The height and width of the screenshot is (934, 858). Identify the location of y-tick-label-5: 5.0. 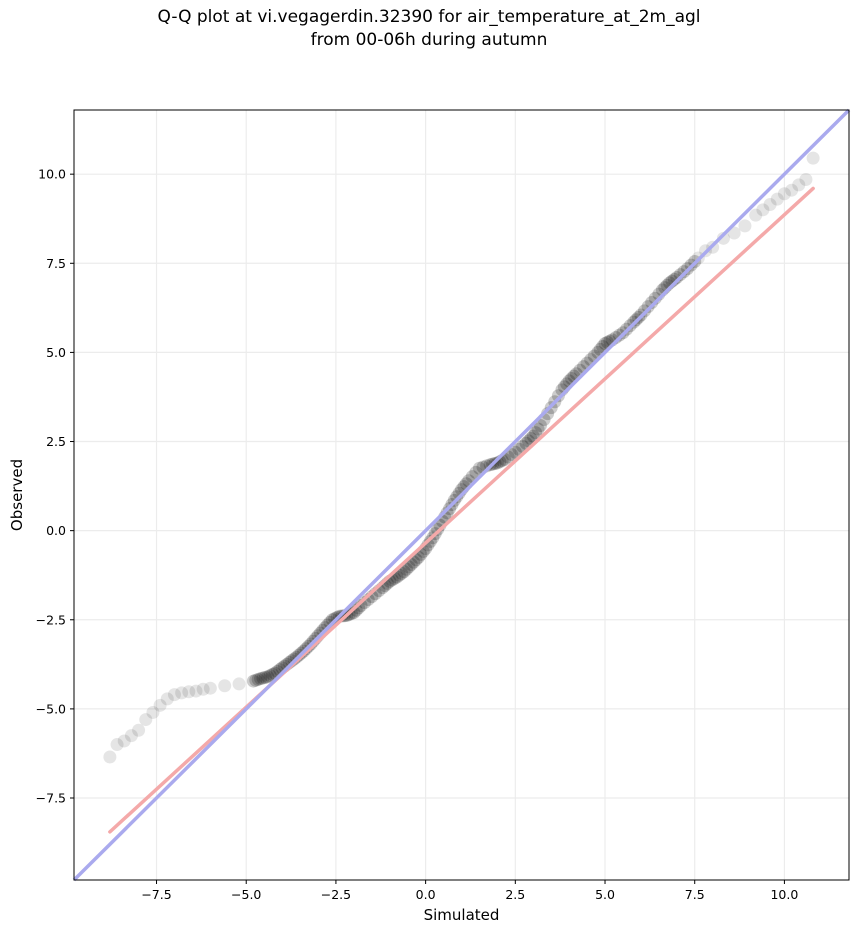
(56, 352).